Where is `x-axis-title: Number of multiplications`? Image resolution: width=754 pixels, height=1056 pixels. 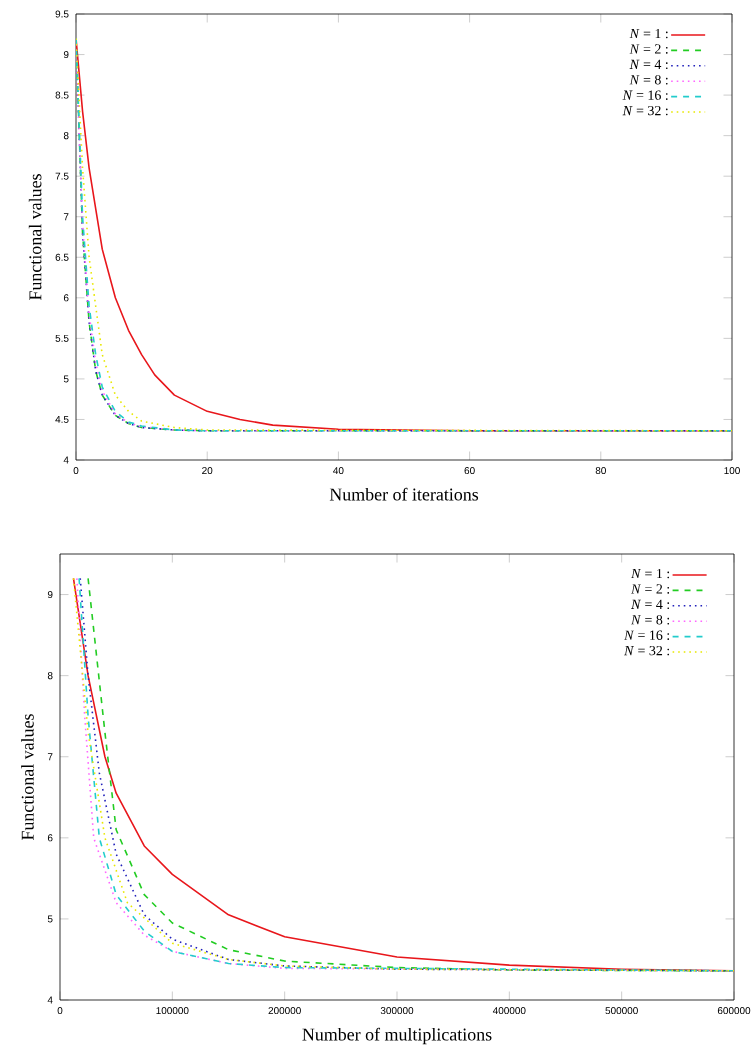 x-axis-title: Number of multiplications is located at coordinates (397, 1036).